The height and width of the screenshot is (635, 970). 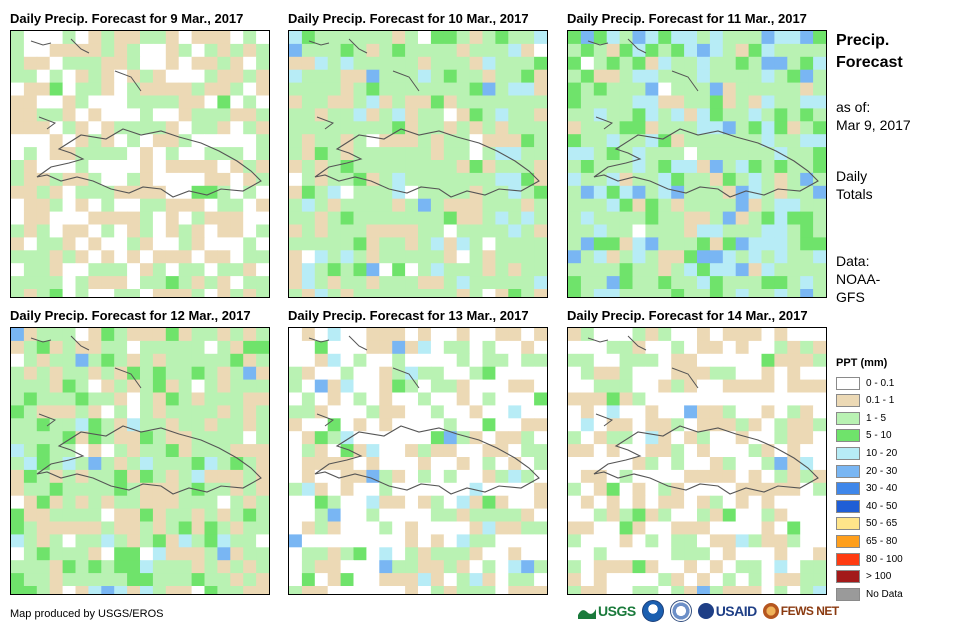 I want to click on data-source-block: Data: NOAA- GFS, so click(x=858, y=279).